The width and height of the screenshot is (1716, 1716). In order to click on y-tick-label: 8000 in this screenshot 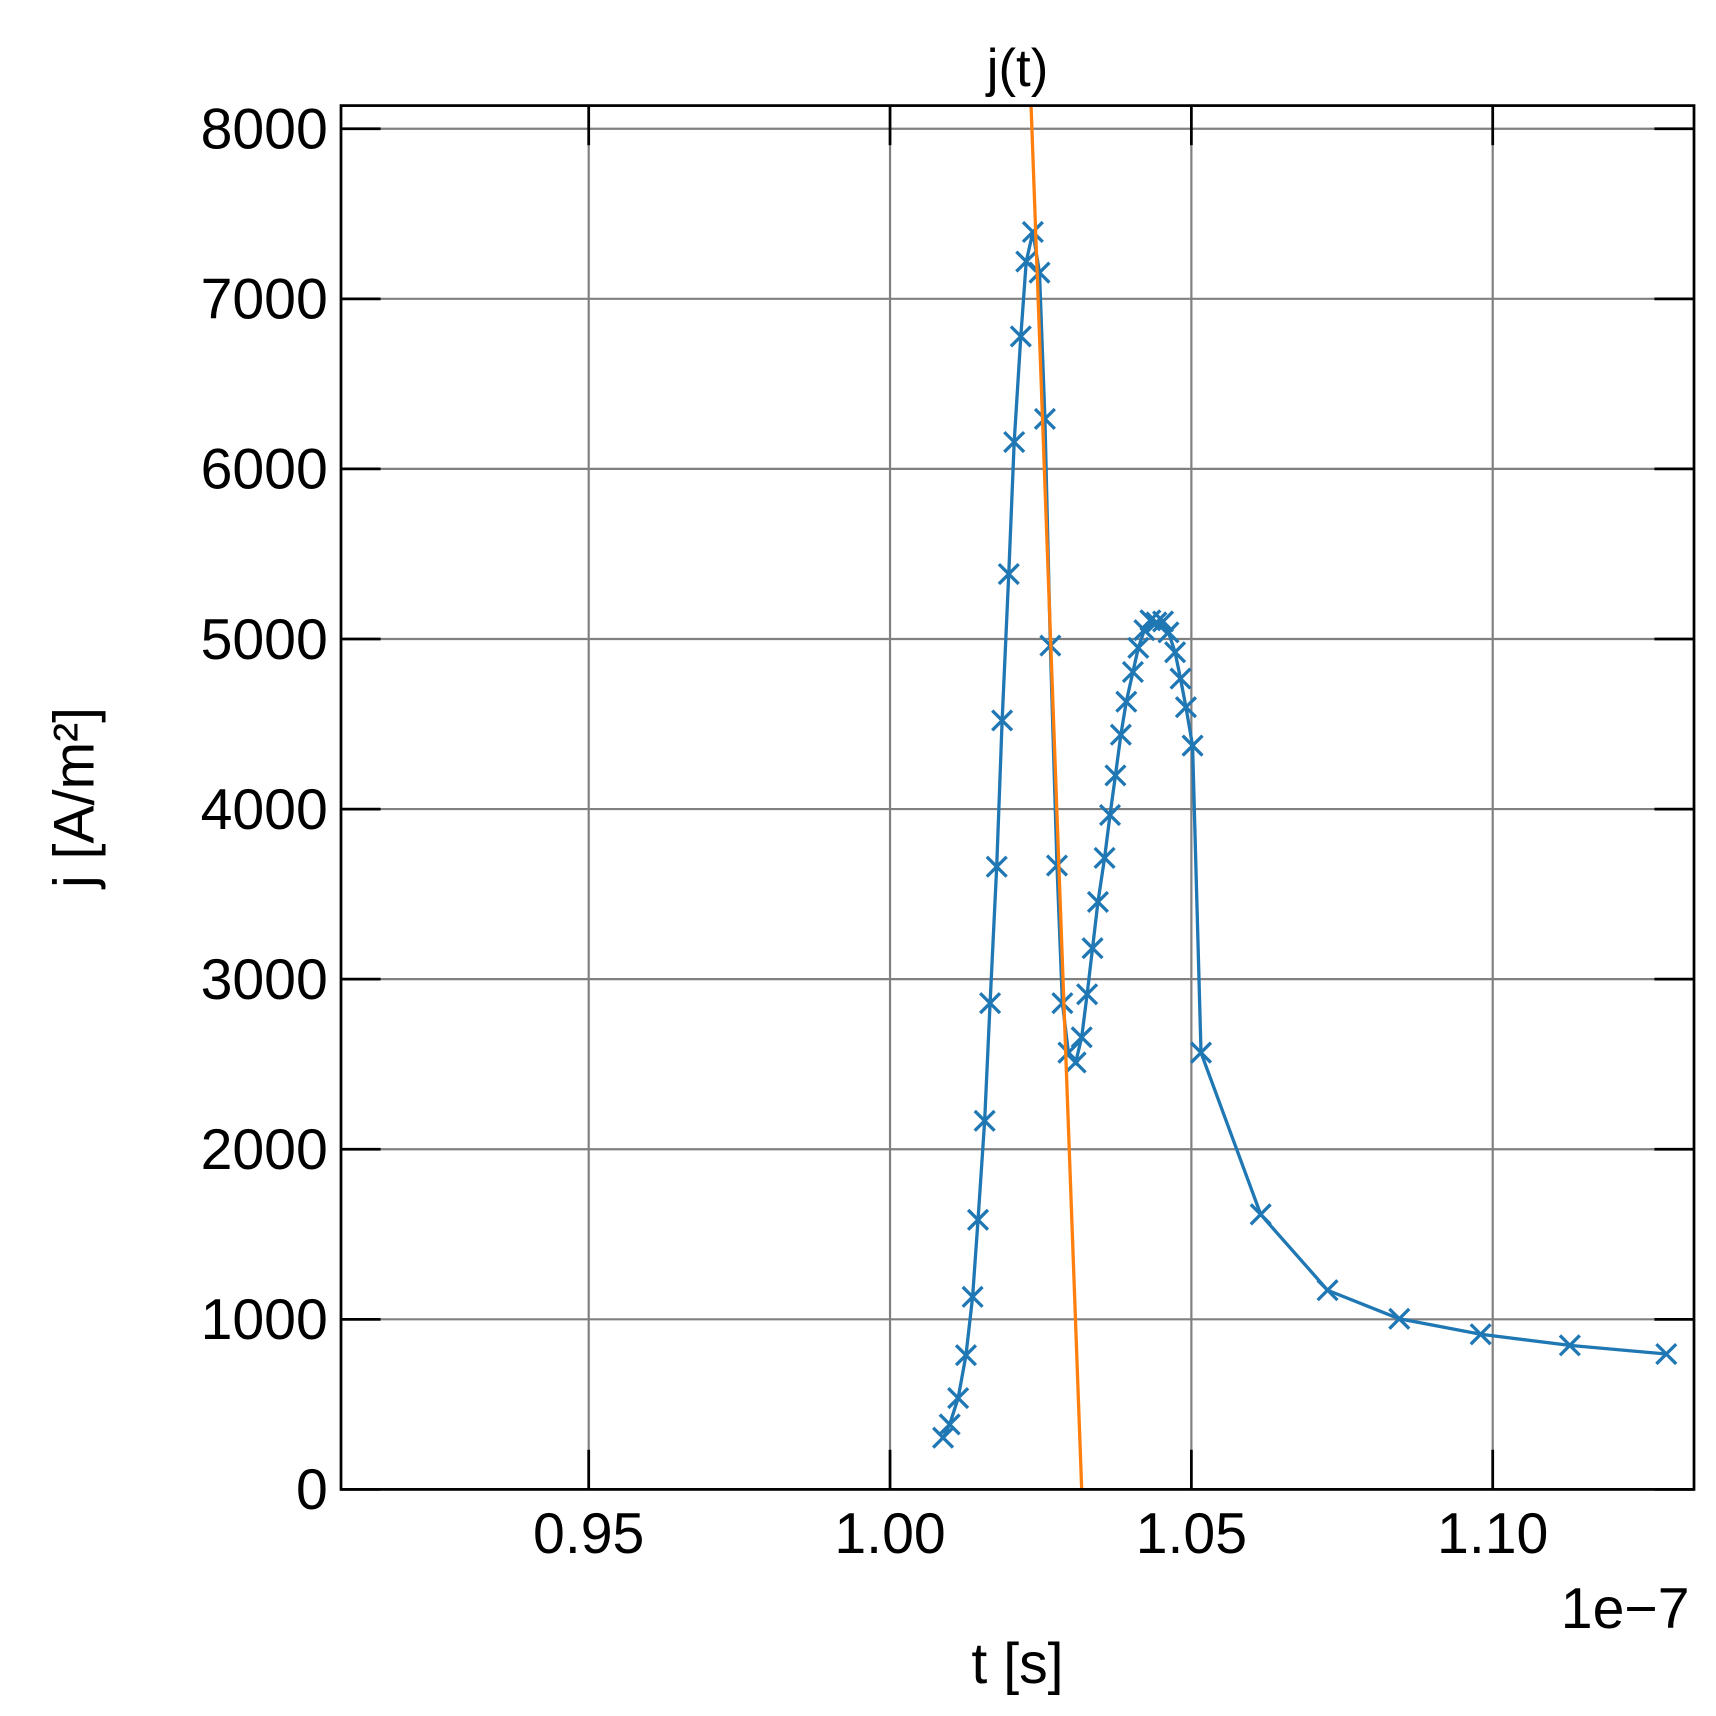, I will do `click(264, 130)`.